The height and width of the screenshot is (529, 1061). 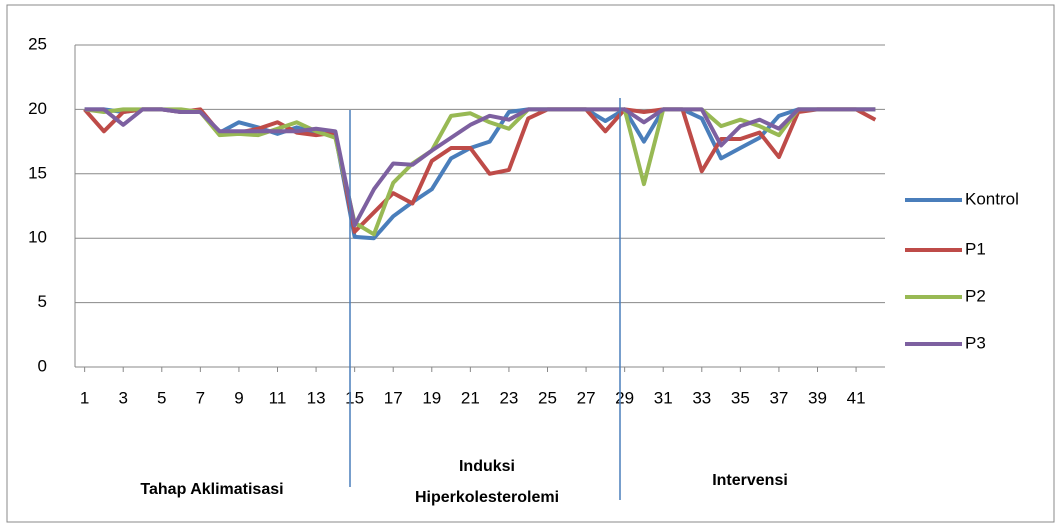 I want to click on x-tick-label: 17, so click(x=393, y=397).